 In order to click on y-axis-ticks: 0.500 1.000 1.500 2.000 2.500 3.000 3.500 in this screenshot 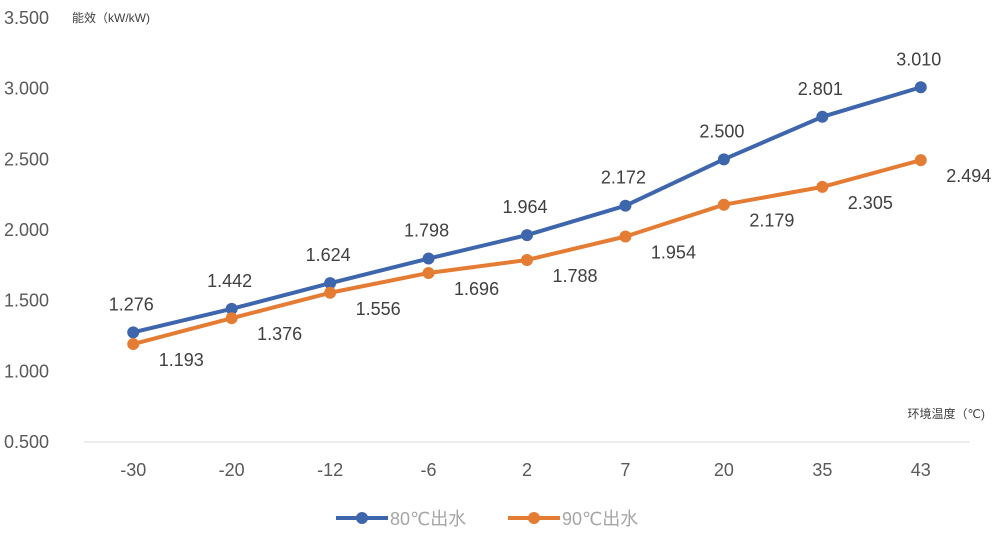, I will do `click(26, 230)`.